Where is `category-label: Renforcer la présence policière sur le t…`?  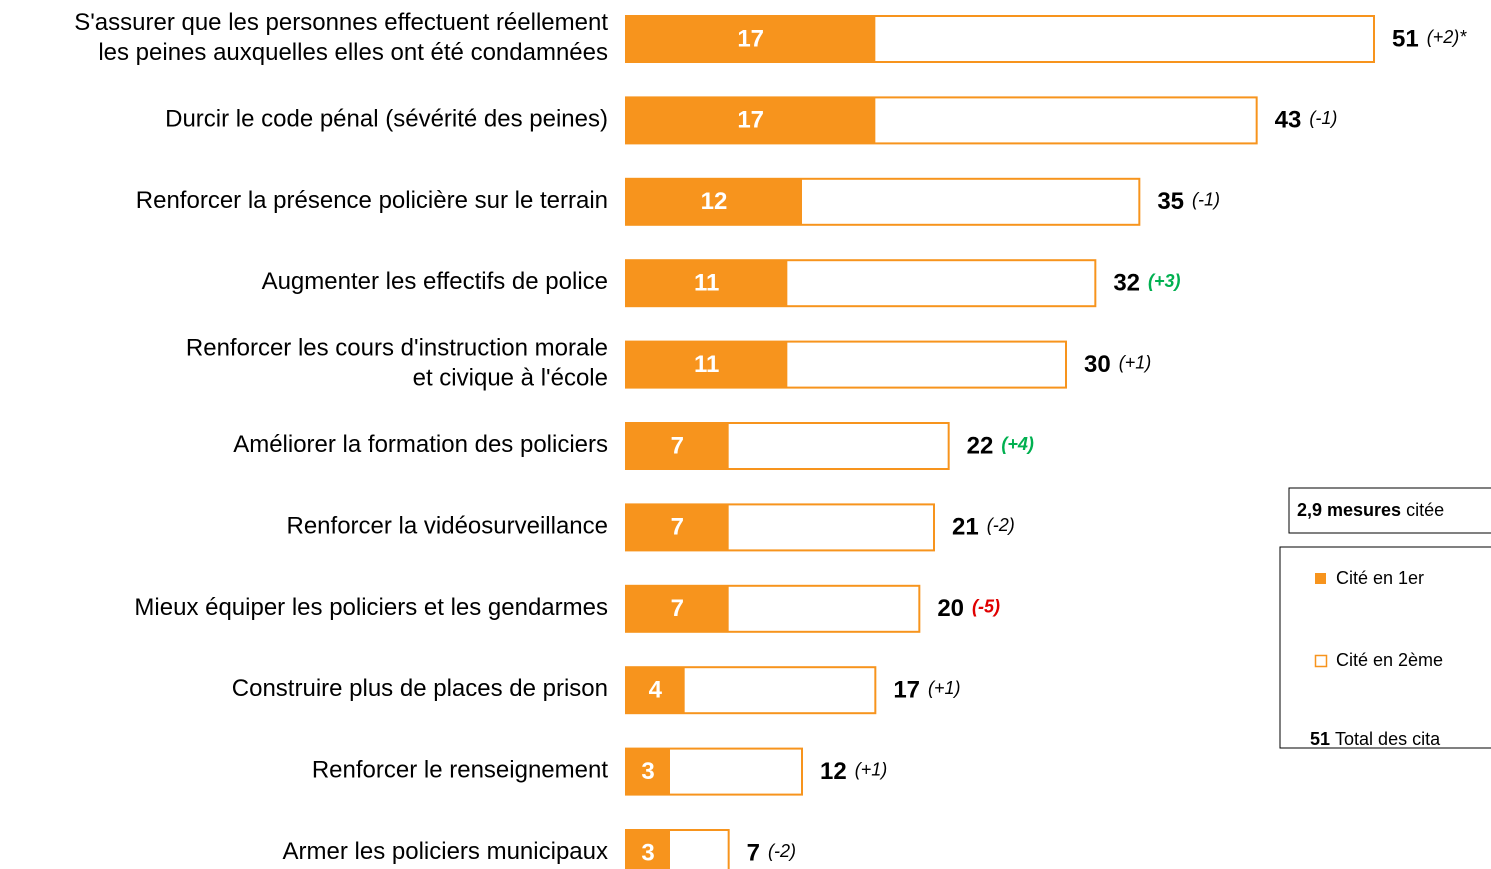
category-label: Renforcer la présence policière sur le t… is located at coordinates (372, 200).